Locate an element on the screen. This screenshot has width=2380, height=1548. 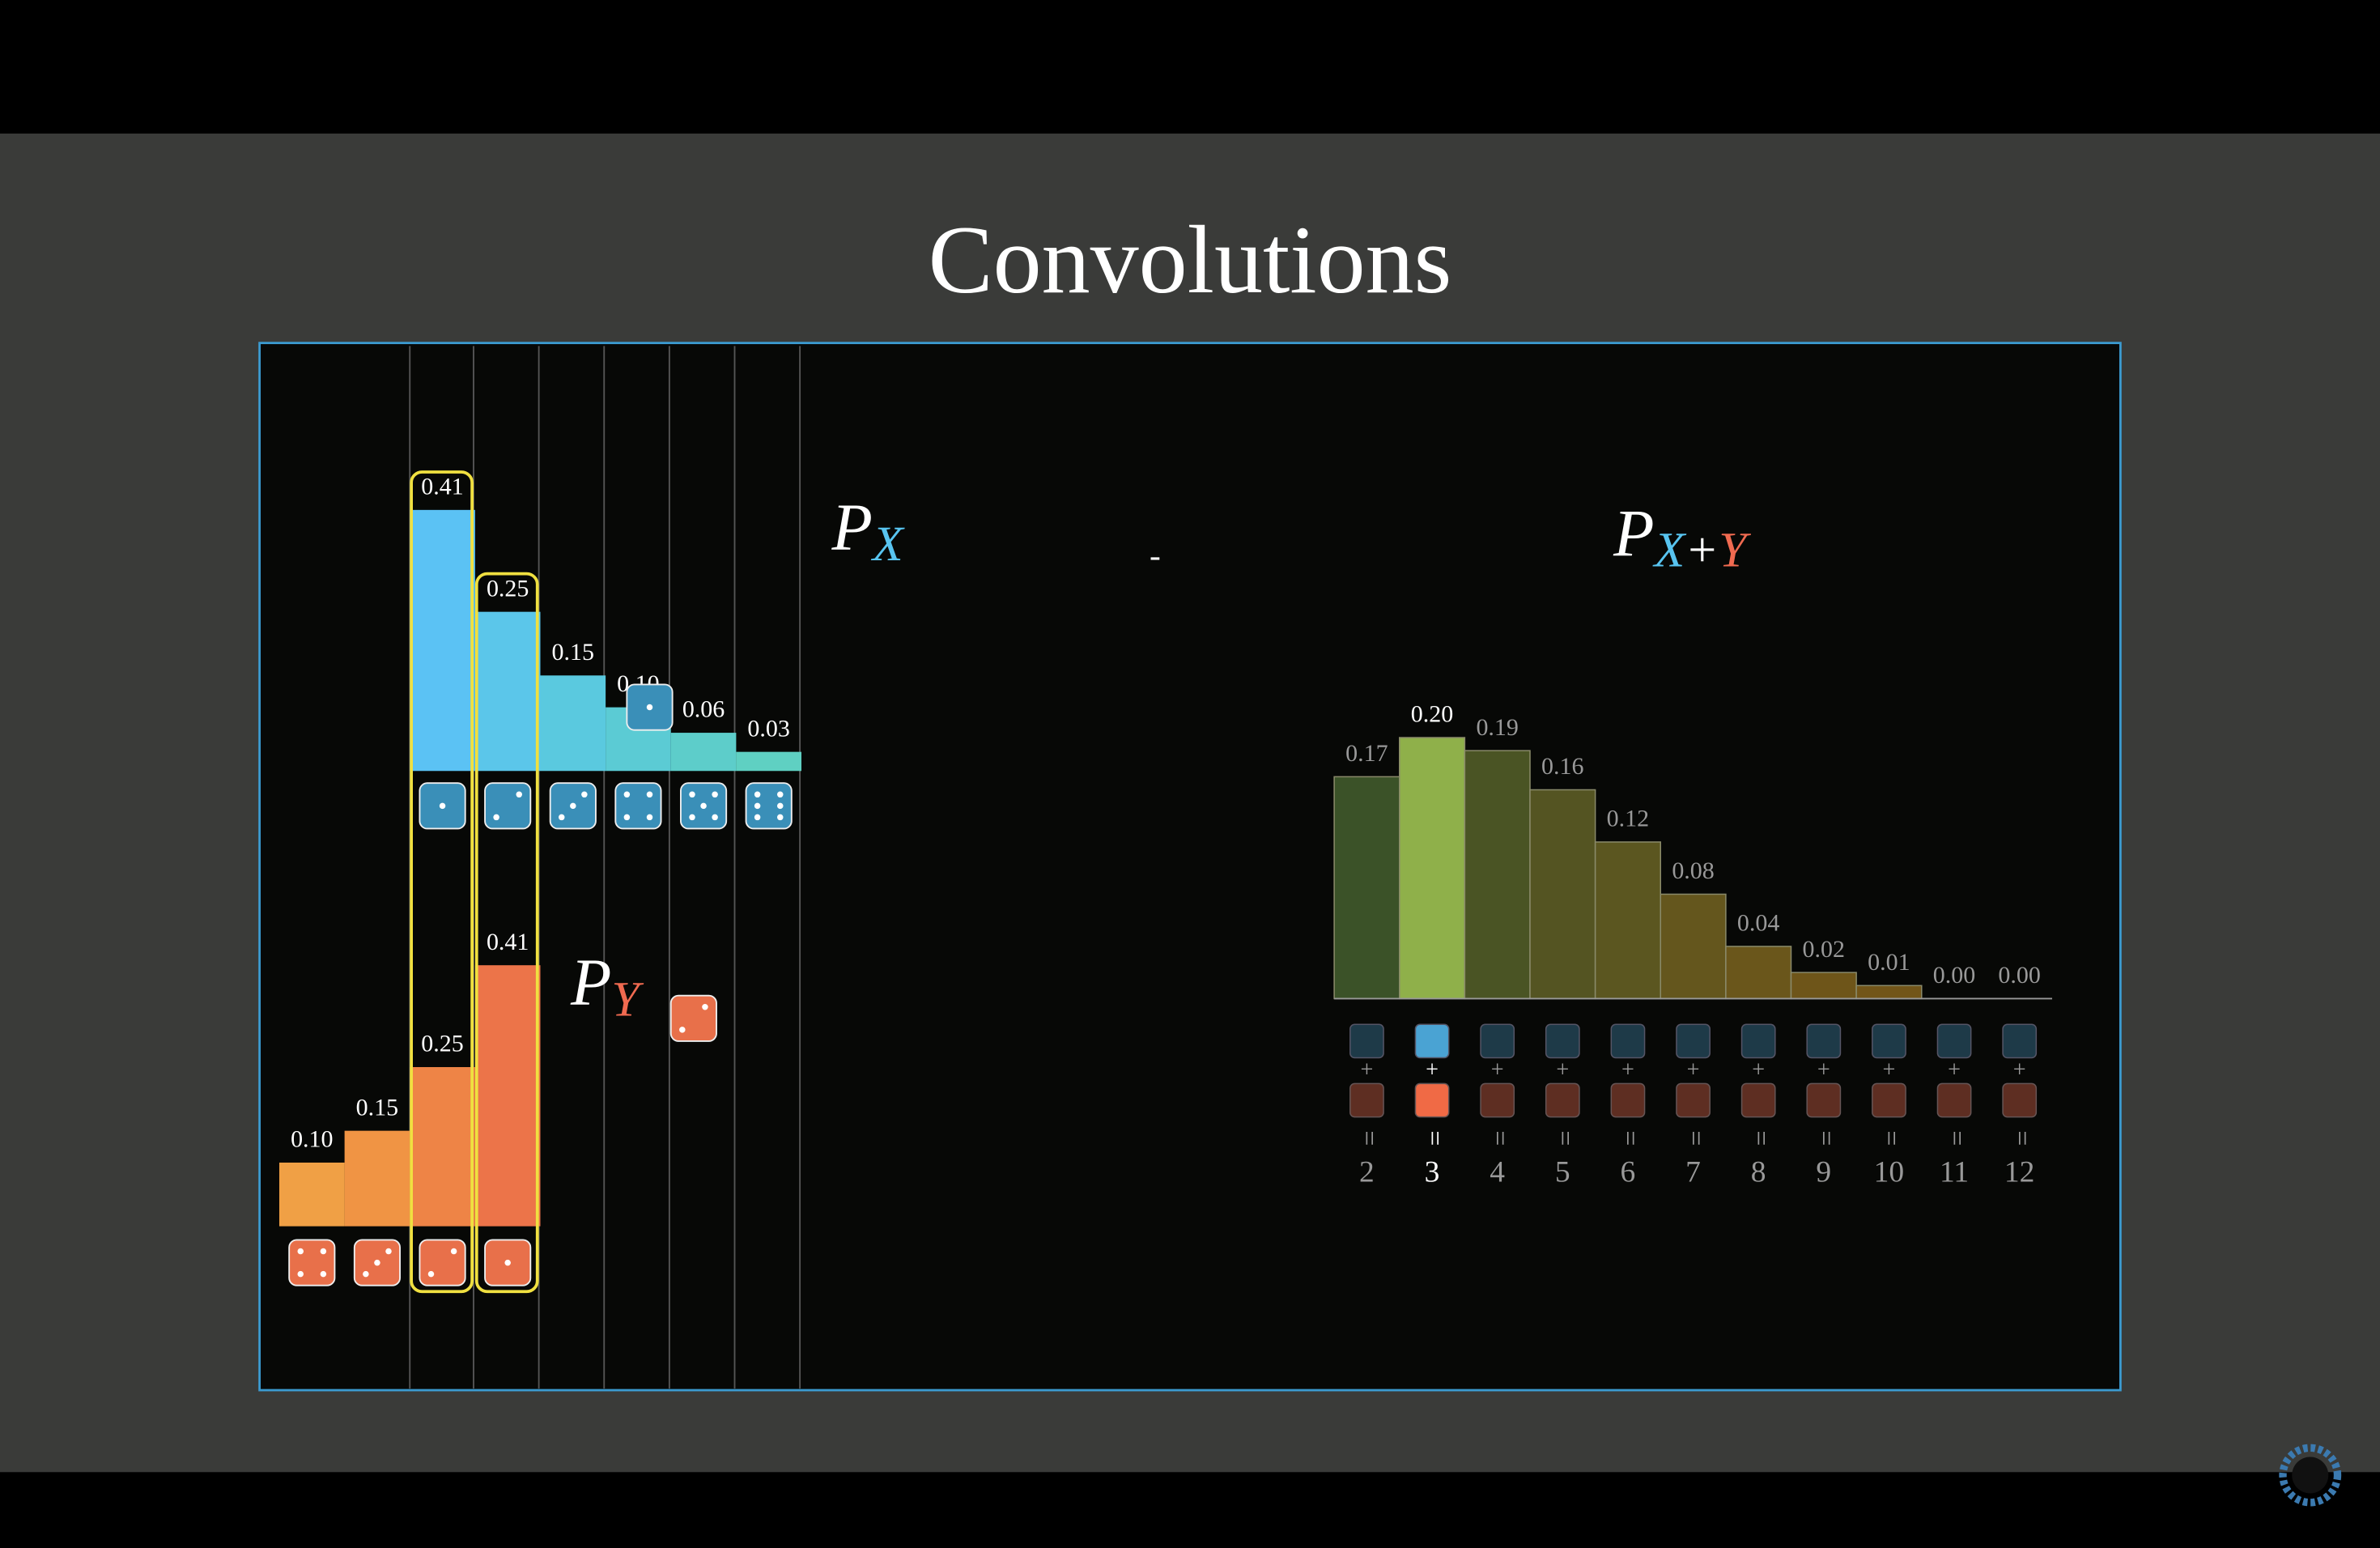
x-tick-label: 5 is located at coordinates (1562, 1172).